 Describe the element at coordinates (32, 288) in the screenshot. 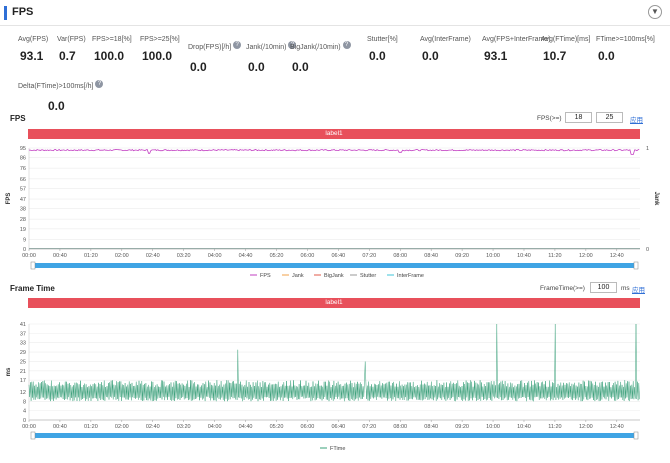

I see `frametime-section-title: Frame Time` at that location.